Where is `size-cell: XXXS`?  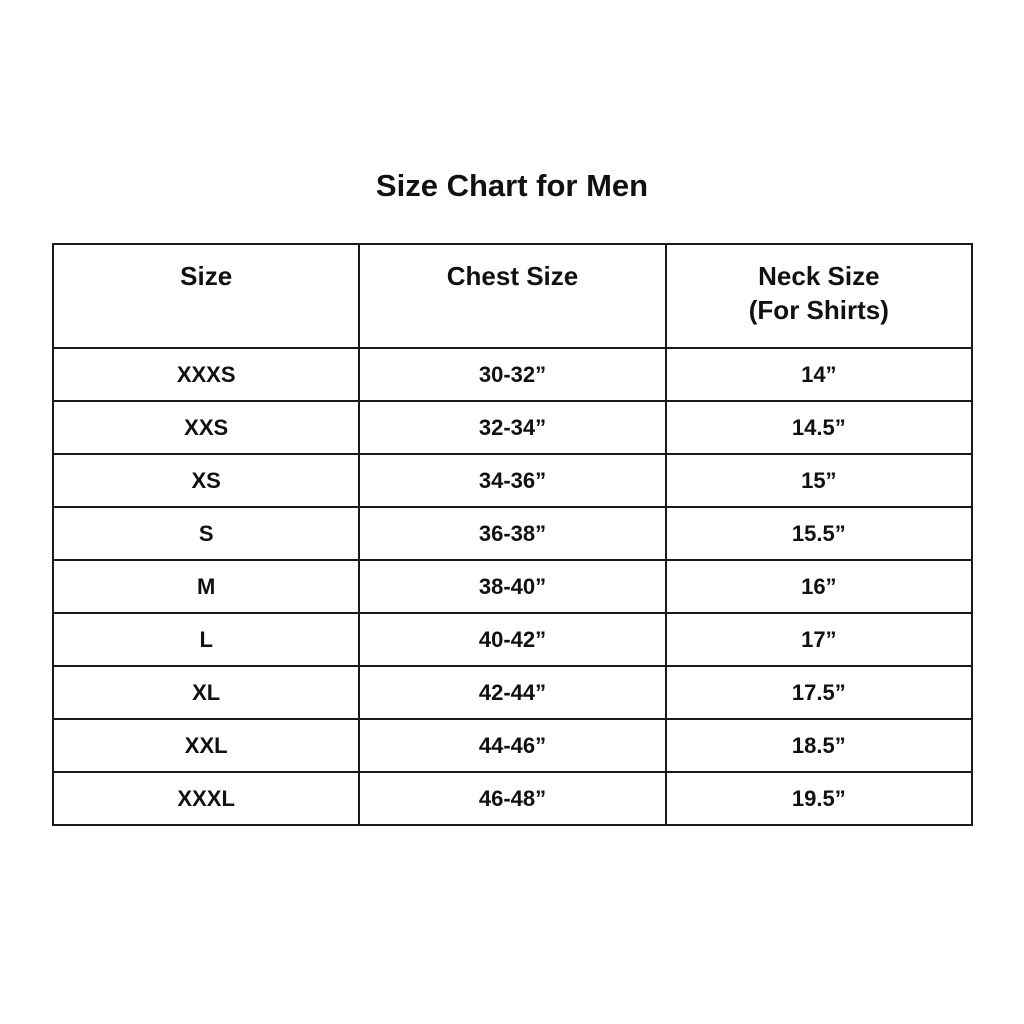 size-cell: XXXS is located at coordinates (206, 374).